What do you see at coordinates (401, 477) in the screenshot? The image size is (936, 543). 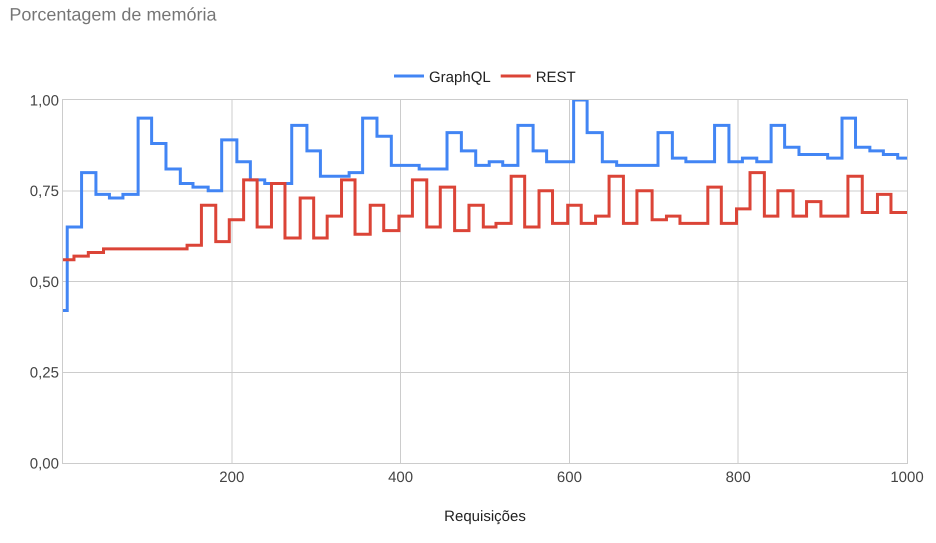 I see `x-tick-label: 400` at bounding box center [401, 477].